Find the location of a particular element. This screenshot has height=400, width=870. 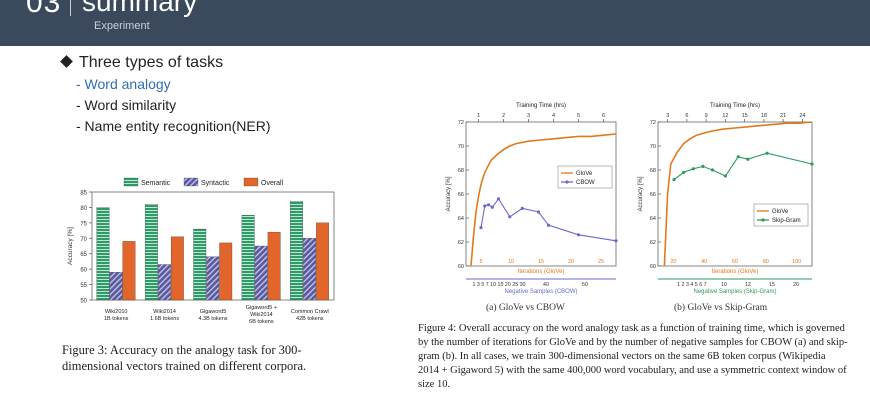

bottom-tick-label: 100 is located at coordinates (796, 262).